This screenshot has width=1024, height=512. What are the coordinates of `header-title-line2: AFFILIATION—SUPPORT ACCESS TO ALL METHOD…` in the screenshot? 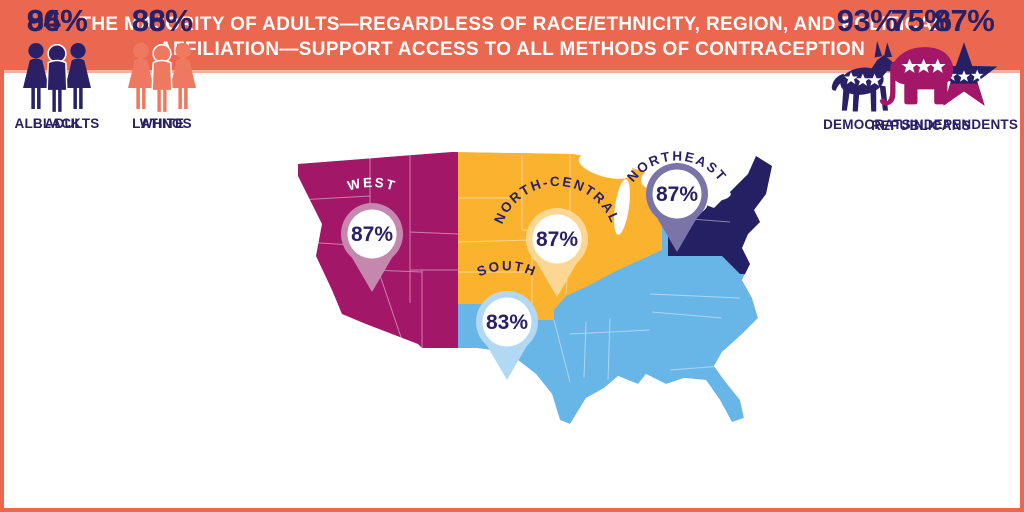 It's located at (512, 49).